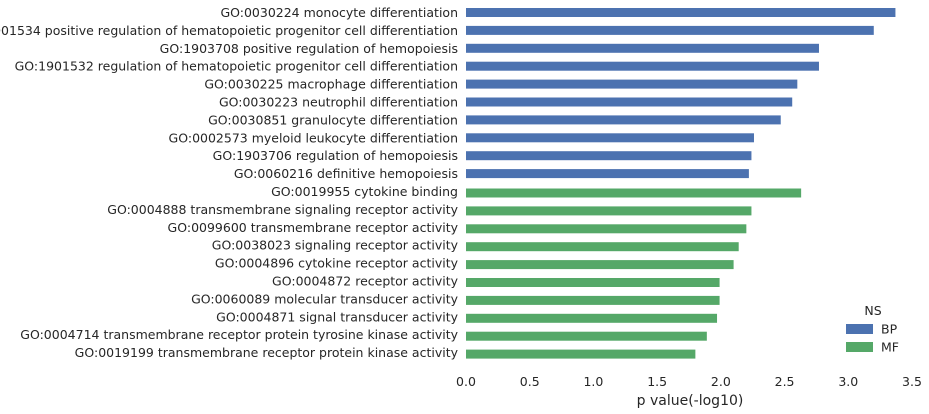  I want to click on legend-swatch-bp, so click(859, 329).